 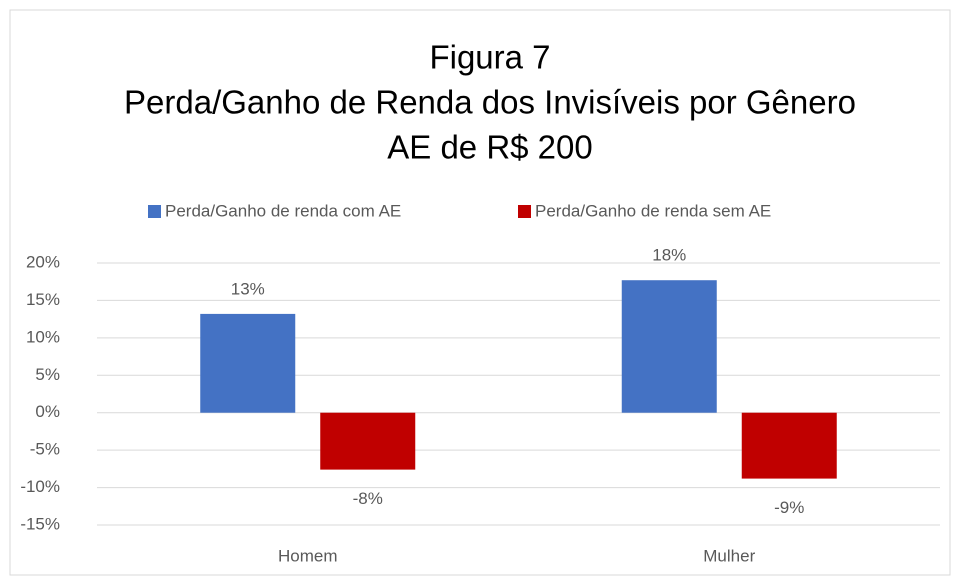 I want to click on y-tick-label: -15%, so click(x=40, y=523).